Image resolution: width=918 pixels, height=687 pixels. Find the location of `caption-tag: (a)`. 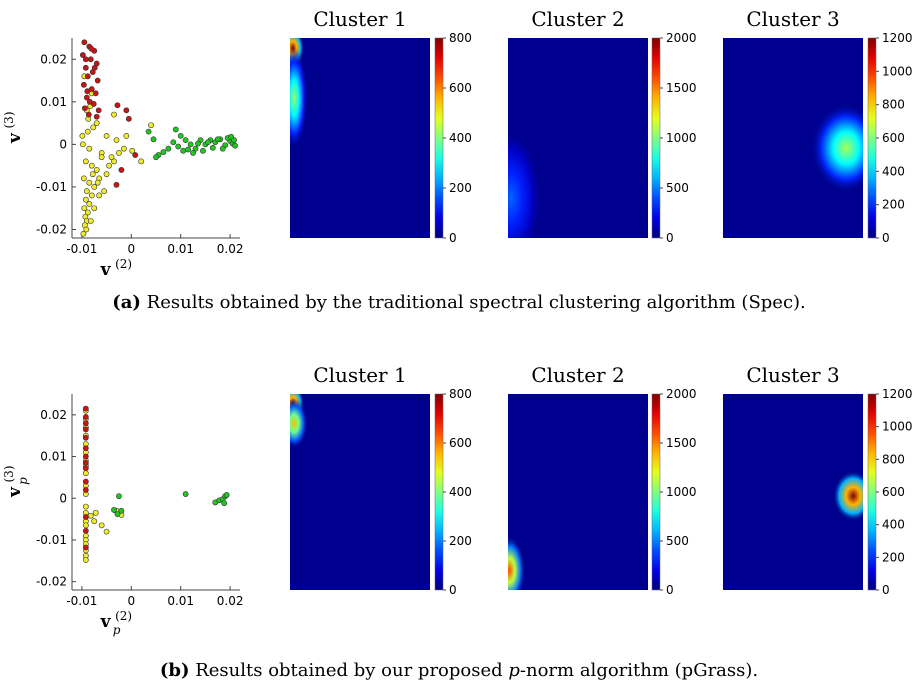

caption-tag: (a) is located at coordinates (126, 302).